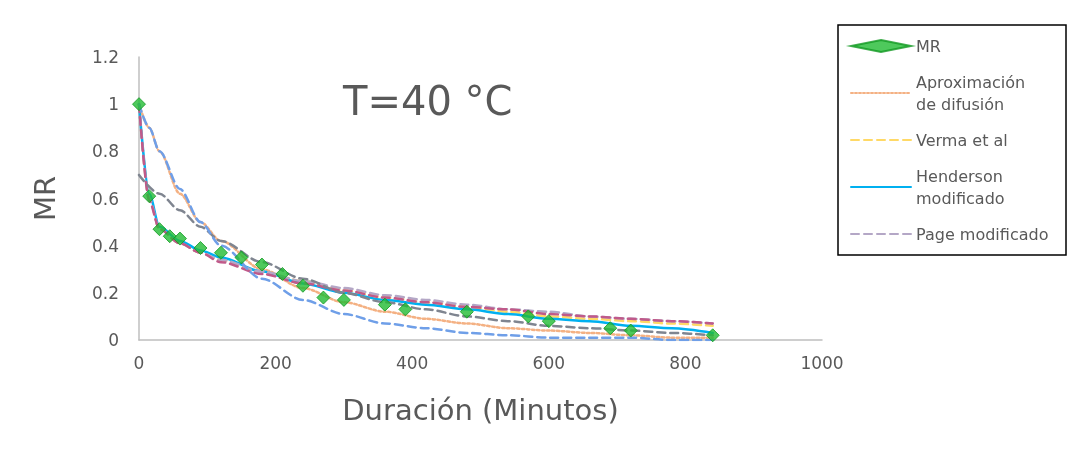  I want to click on legend-label: Page modificado, so click(982, 234).